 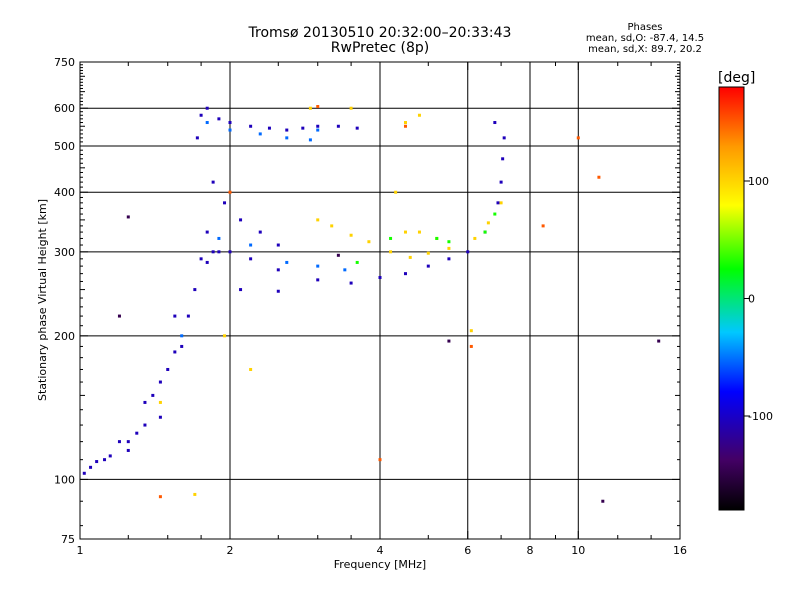 I want to click on chart-title: Tromsø 20130510 20:32:00–20:33:43, so click(x=380, y=33).